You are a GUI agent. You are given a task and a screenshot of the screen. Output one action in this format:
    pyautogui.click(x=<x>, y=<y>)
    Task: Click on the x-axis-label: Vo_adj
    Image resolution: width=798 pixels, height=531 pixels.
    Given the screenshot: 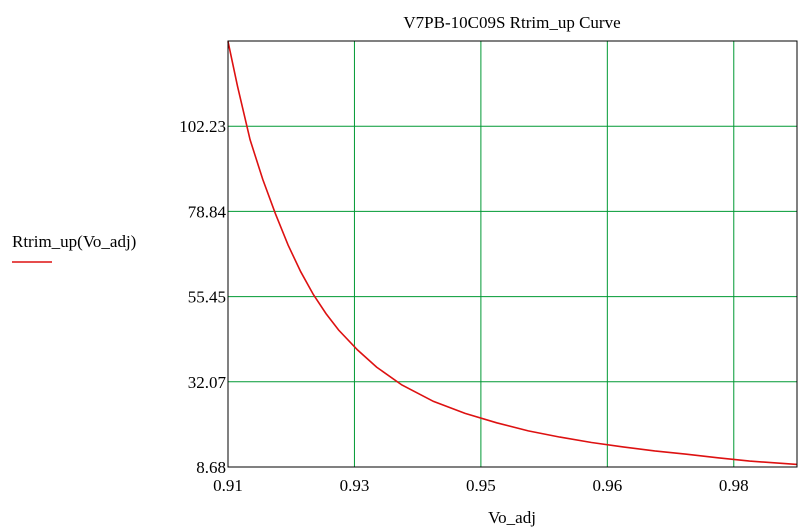 What is the action you would take?
    pyautogui.click(x=512, y=517)
    